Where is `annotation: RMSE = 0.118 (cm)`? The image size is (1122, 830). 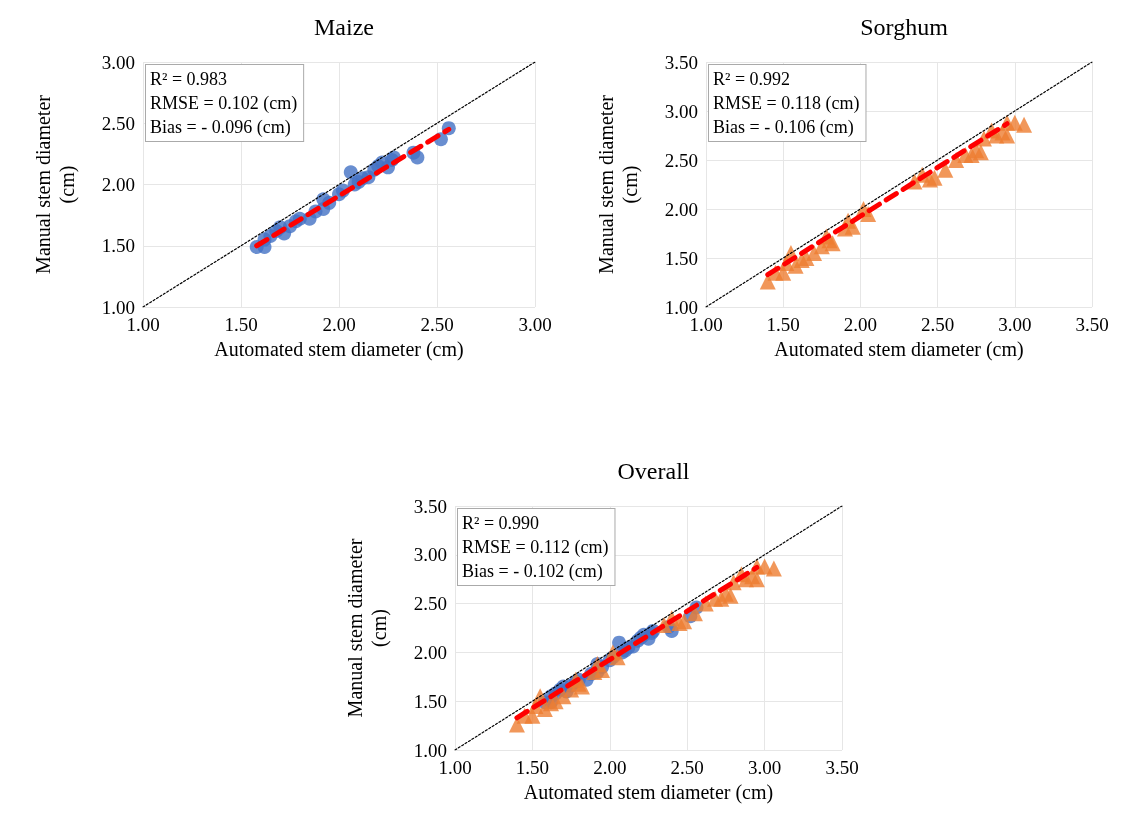
annotation: RMSE = 0.118 (cm) is located at coordinates (786, 103).